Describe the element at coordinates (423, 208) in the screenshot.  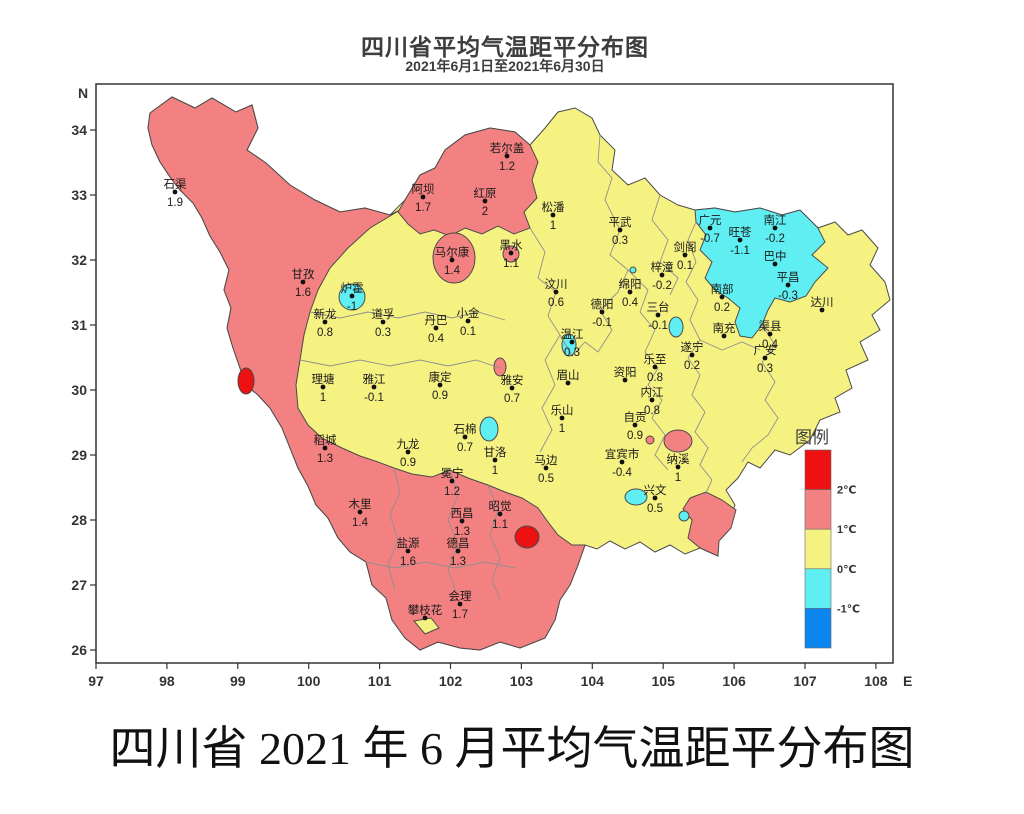
I see `station-value: 1.7` at that location.